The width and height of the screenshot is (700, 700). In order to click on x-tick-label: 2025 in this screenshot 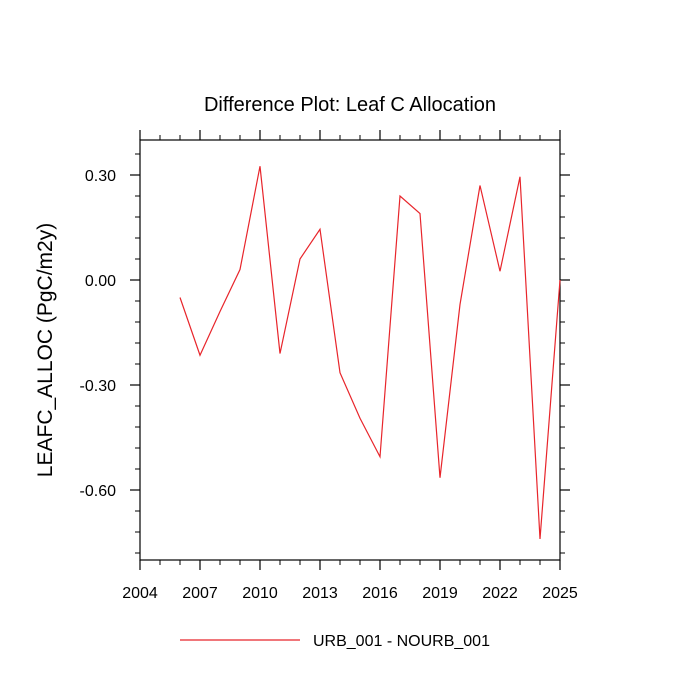, I will do `click(560, 593)`.